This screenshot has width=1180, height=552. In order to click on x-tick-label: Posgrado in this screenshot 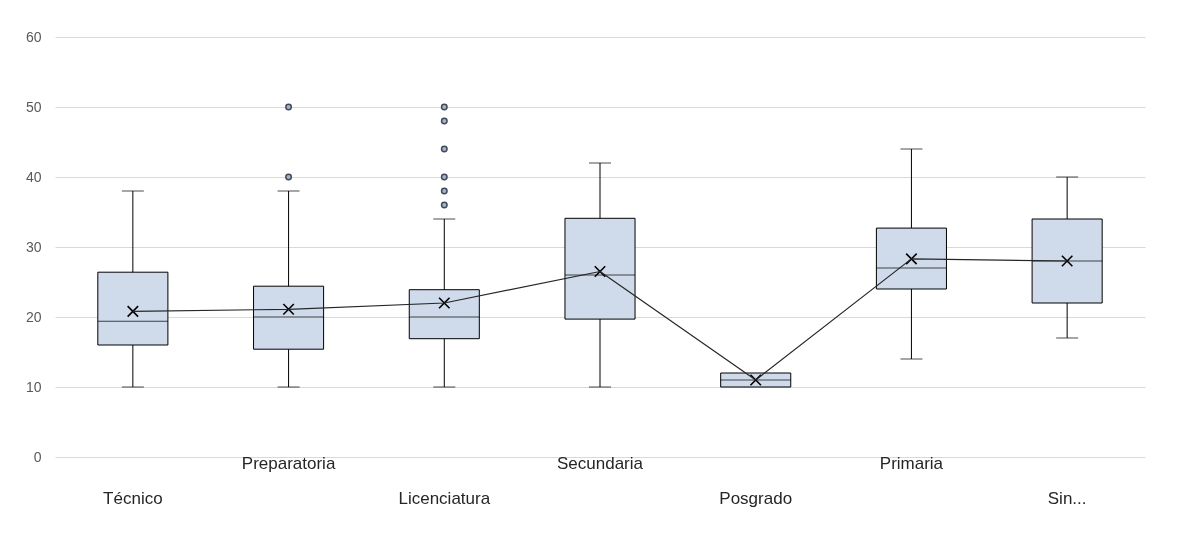, I will do `click(756, 498)`.